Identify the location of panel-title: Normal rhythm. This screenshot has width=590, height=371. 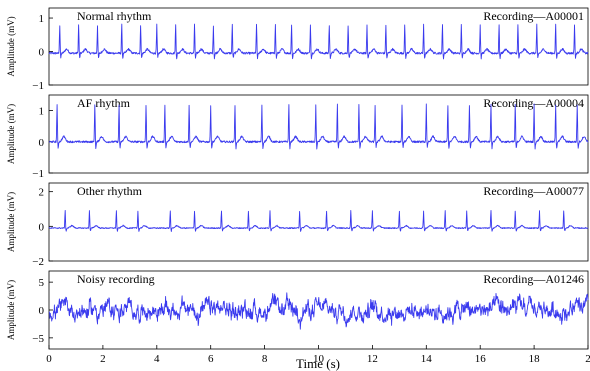
(114, 16).